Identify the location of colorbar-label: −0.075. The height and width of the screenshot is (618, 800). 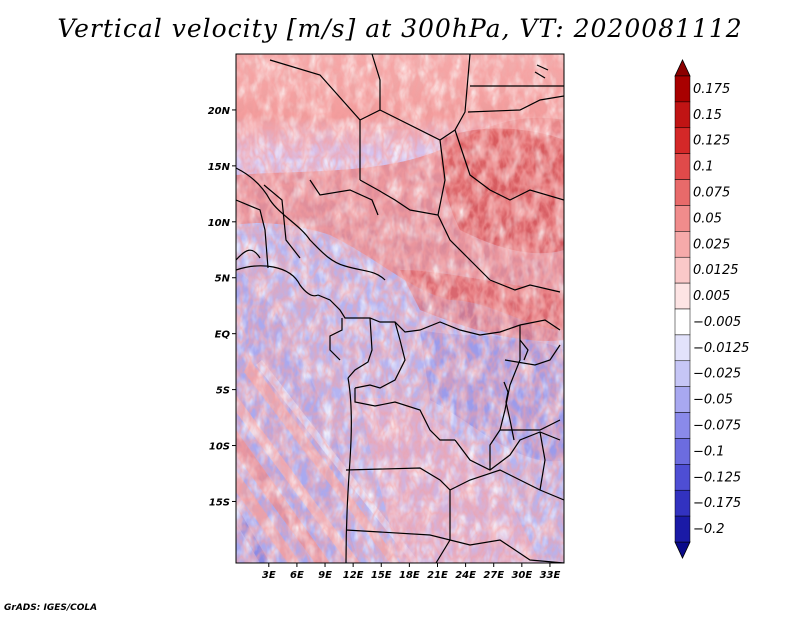
(717, 426).